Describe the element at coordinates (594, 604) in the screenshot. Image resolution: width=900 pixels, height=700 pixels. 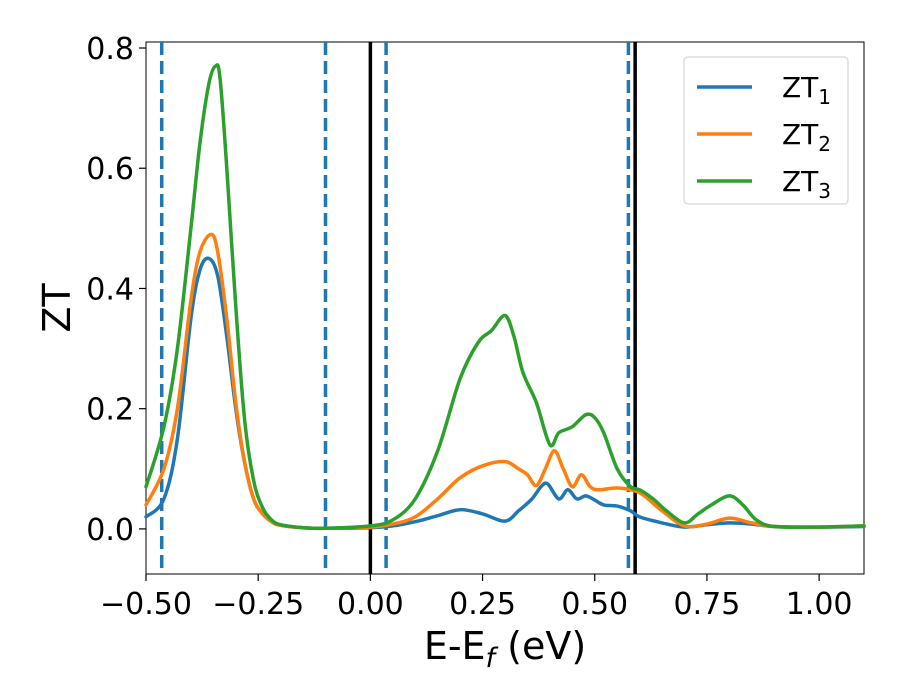
I see `x-tick-label: 0.50` at that location.